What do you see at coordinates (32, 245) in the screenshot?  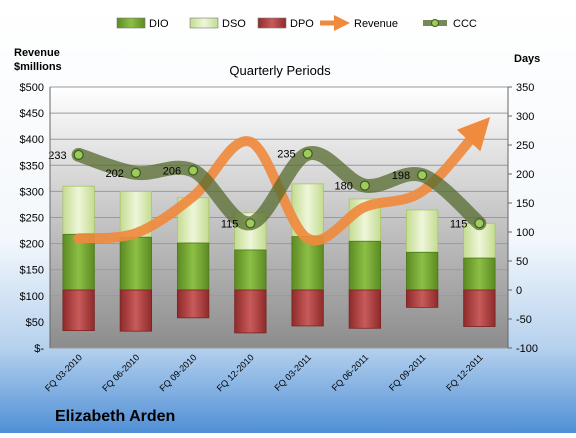 I see `left-tick-label: $200` at bounding box center [32, 245].